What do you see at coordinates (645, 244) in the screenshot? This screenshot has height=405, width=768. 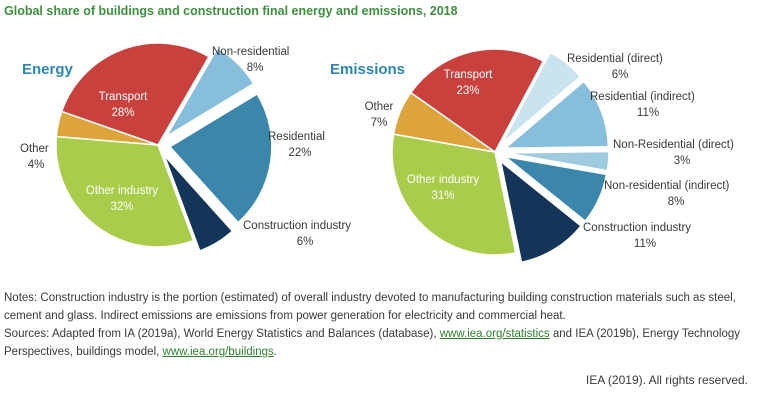 I see `emissions-value-construction-industry: 11%` at bounding box center [645, 244].